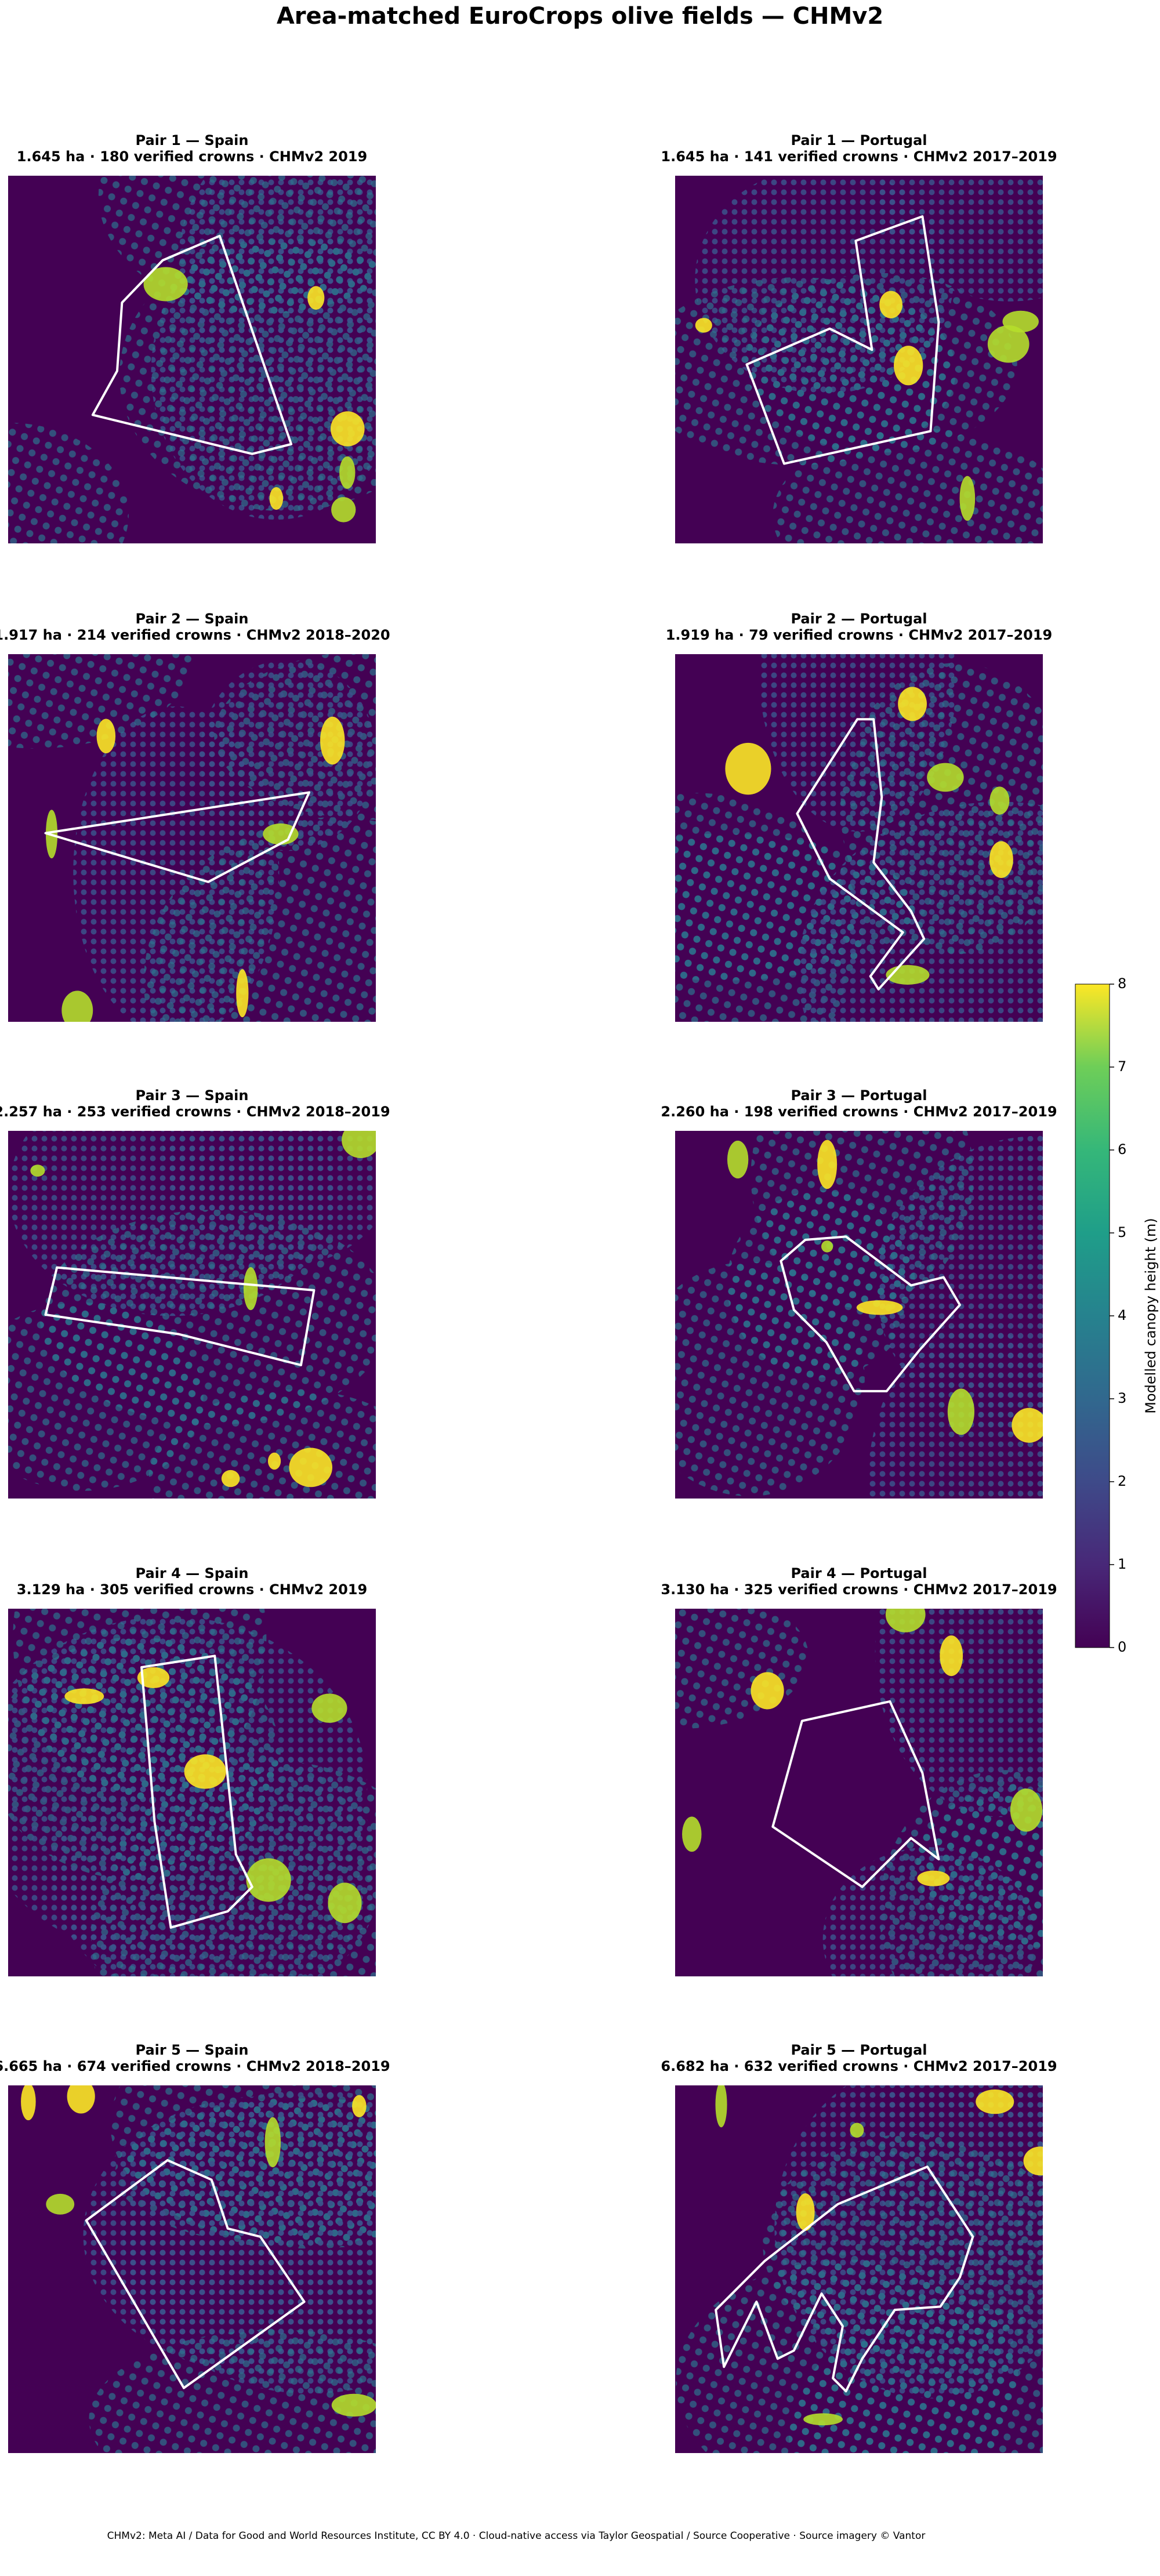 This screenshot has height=2576, width=1160. I want to click on colorbar-tick-label: 8, so click(1122, 983).